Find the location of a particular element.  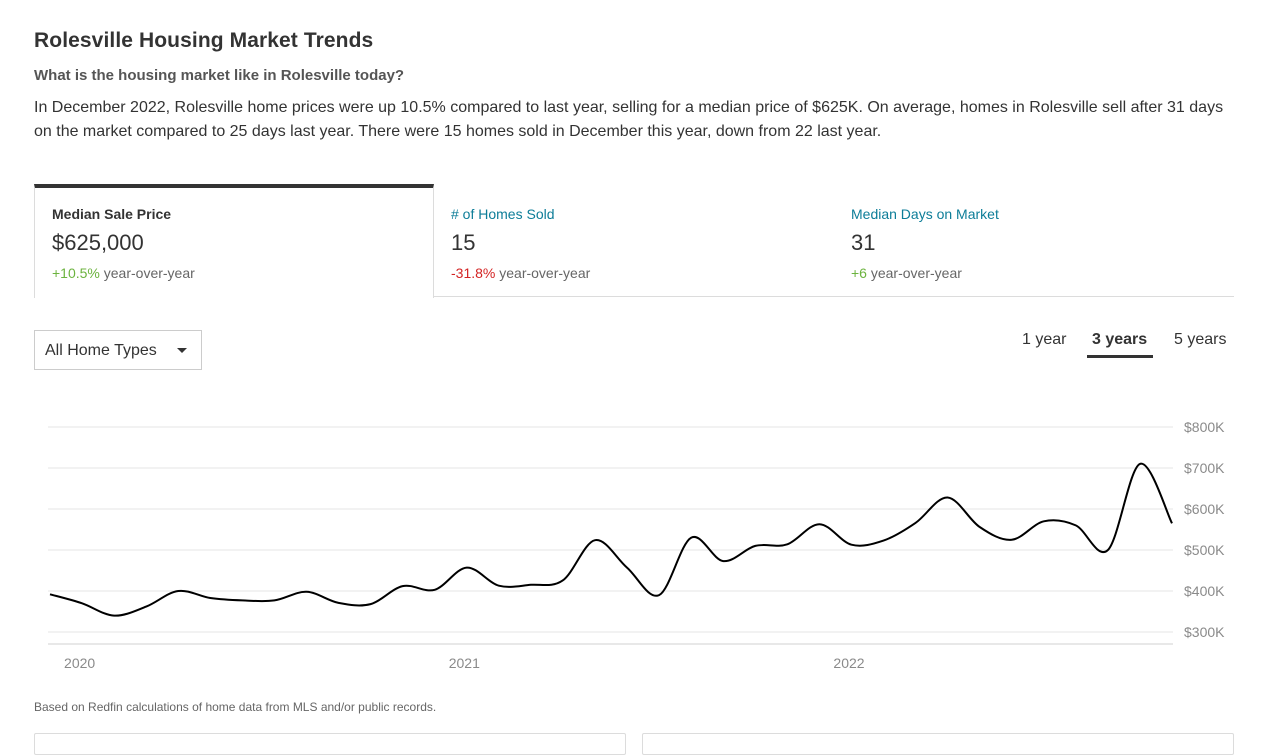

tab-label: Median Sale Price is located at coordinates (112, 214).